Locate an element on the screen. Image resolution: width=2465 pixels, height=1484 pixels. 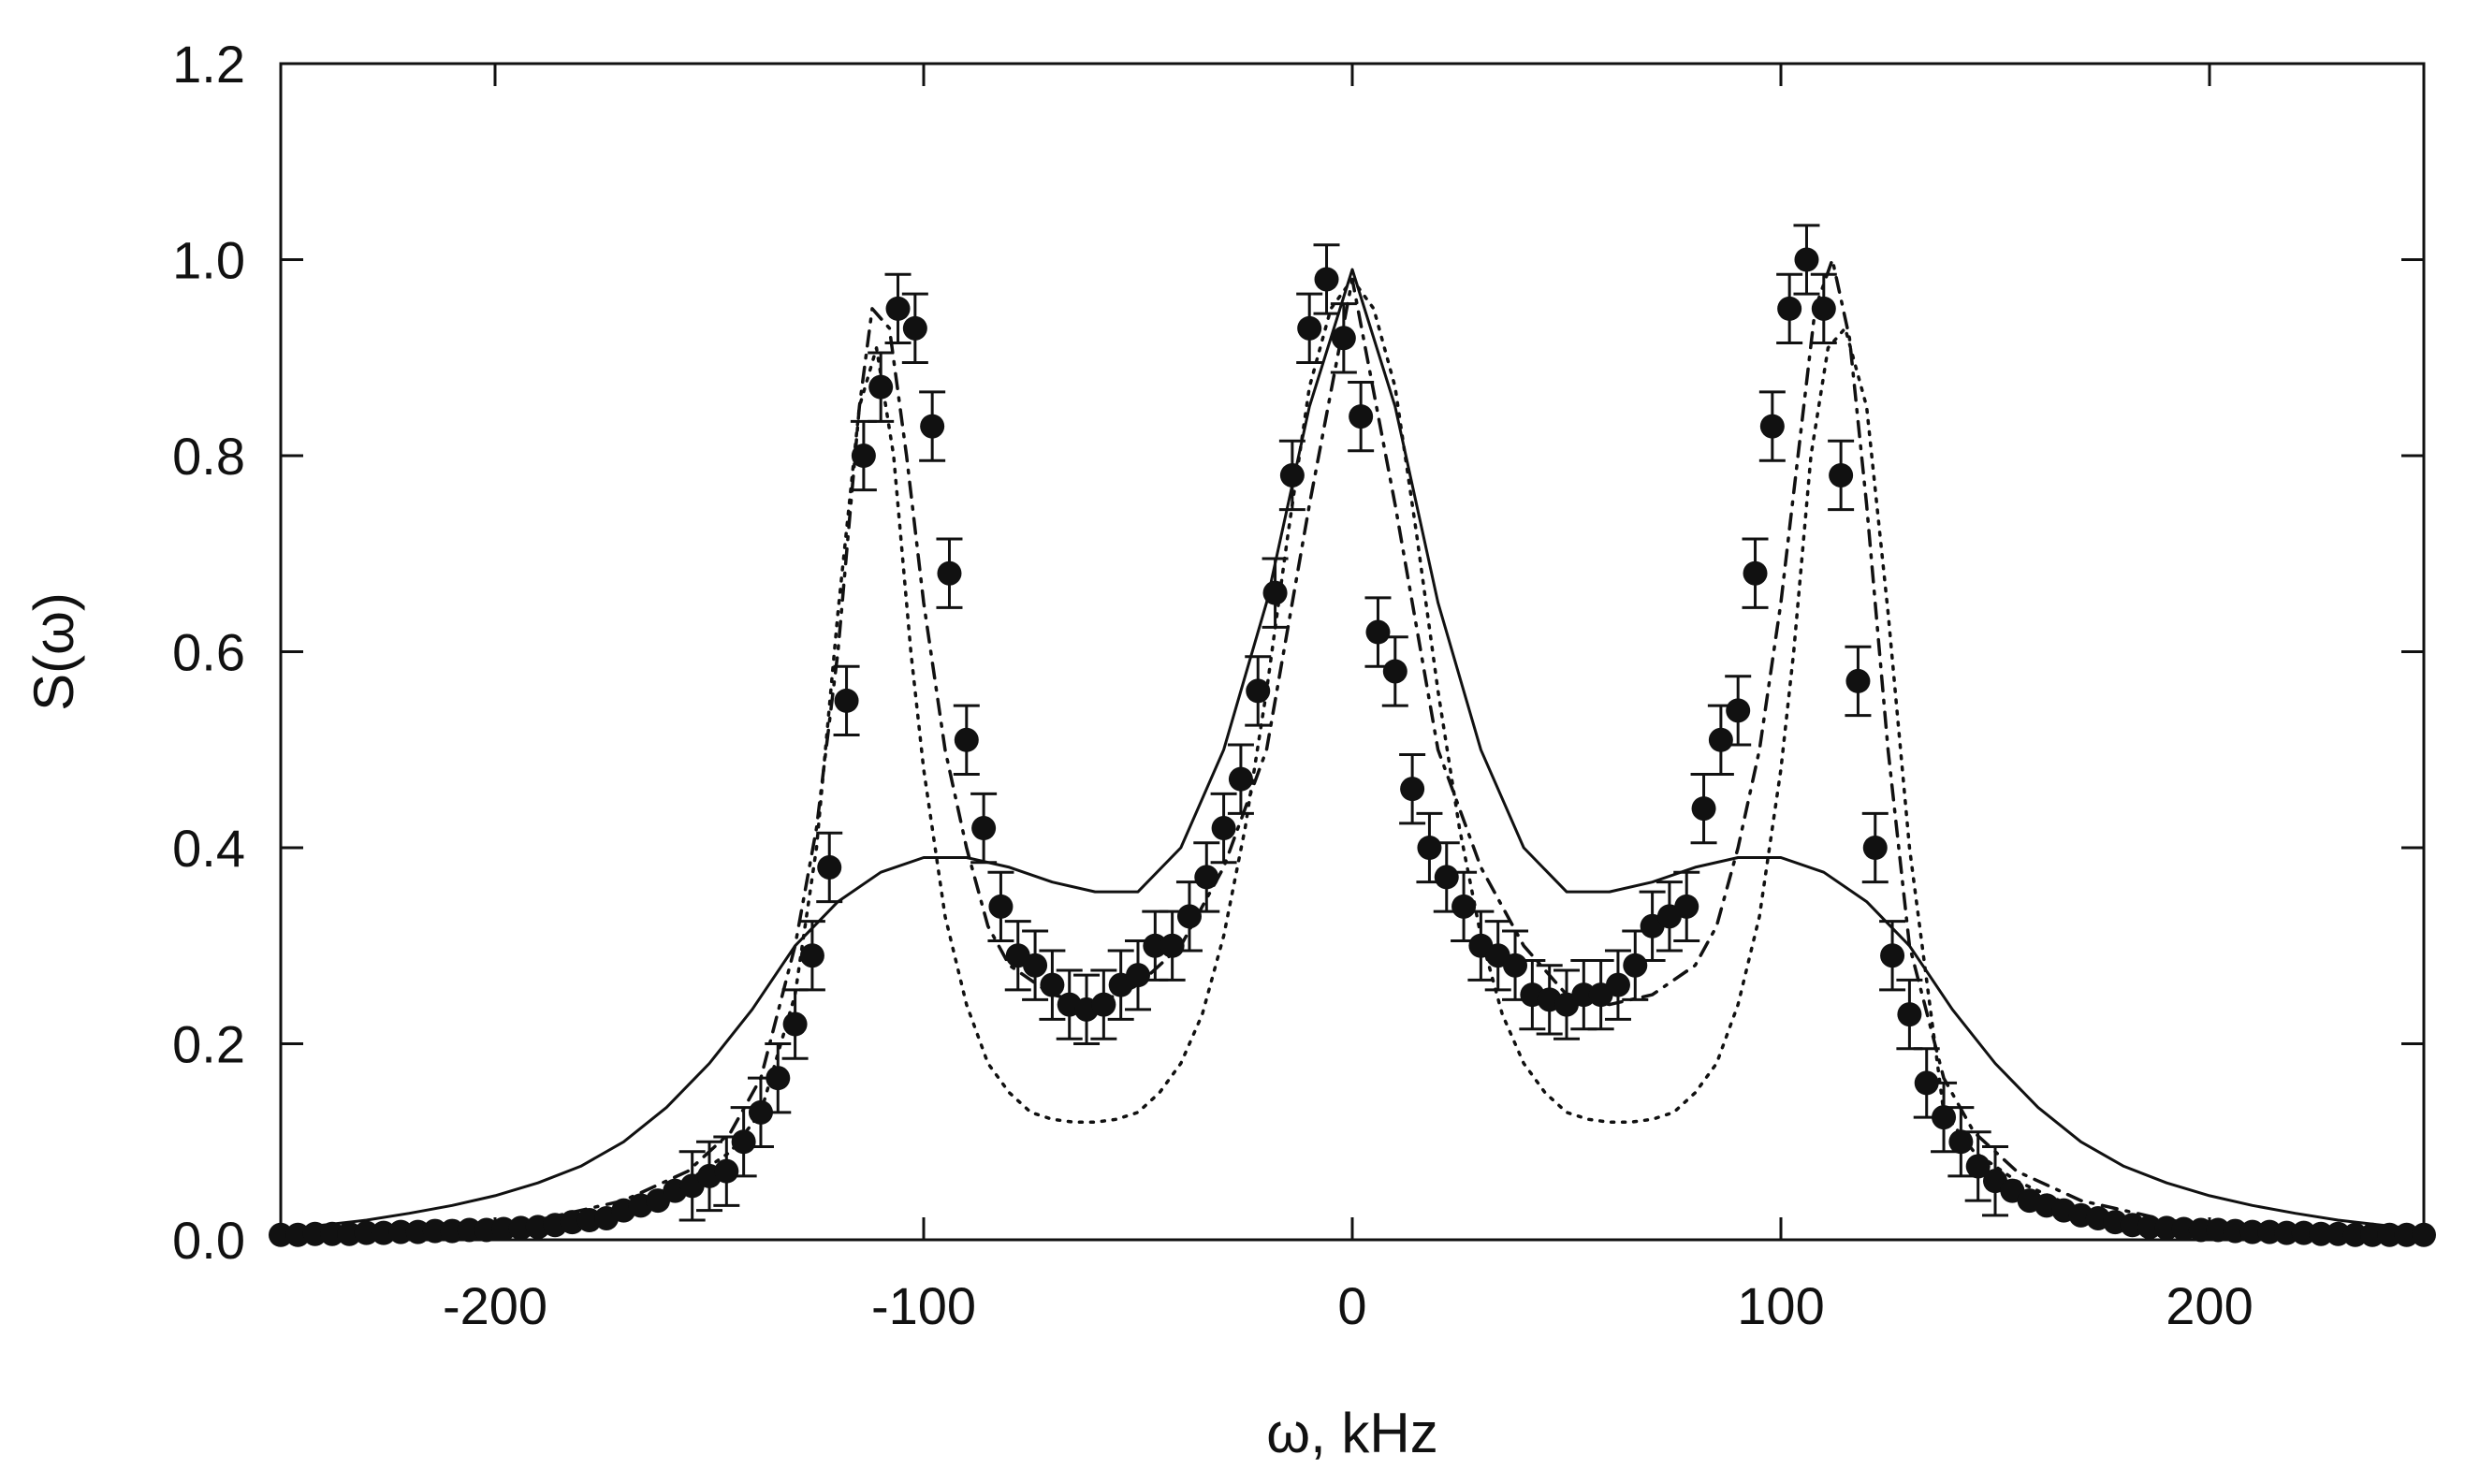
y-tick-label: 1.0 is located at coordinates (208, 260).